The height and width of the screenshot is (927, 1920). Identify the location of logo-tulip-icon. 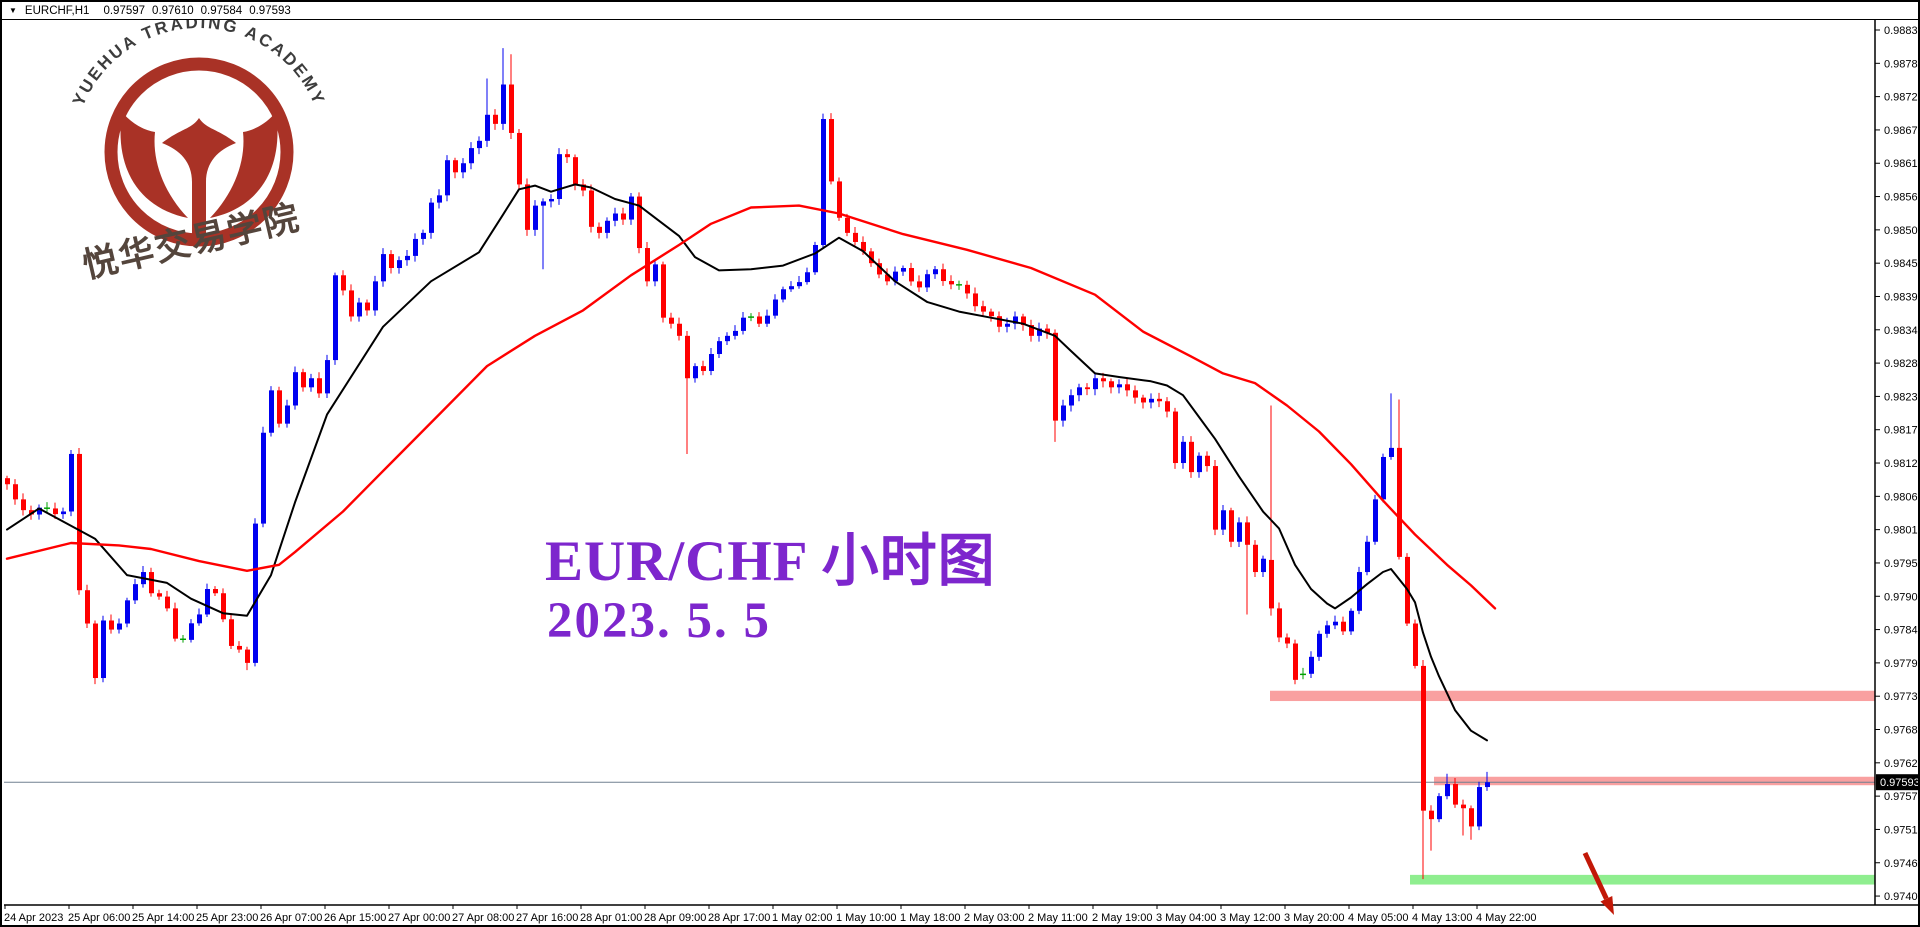
(199, 178).